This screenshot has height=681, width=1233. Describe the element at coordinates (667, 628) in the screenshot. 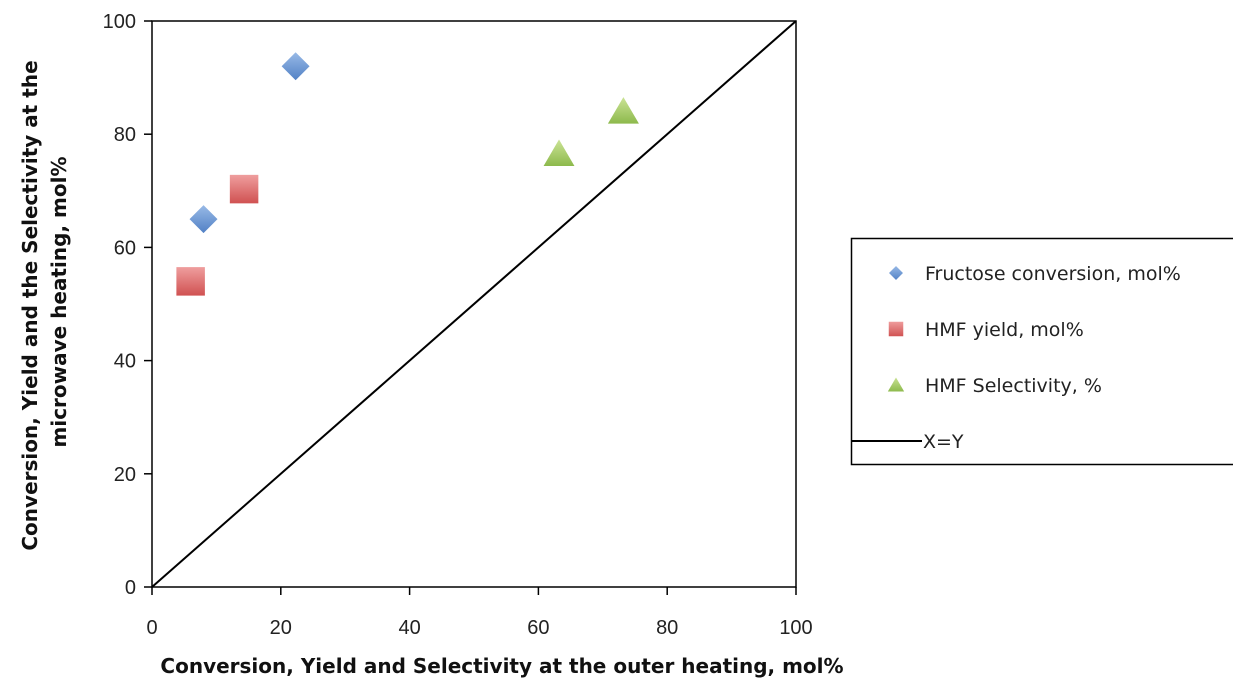

I see `x-tick-label: 80` at that location.